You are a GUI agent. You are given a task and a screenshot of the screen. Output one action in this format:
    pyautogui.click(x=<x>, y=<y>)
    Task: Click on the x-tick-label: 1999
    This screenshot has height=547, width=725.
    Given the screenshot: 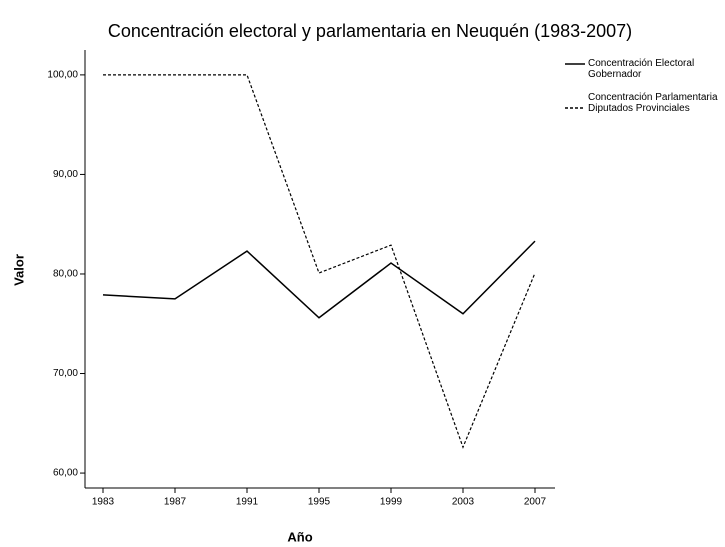 What is the action you would take?
    pyautogui.click(x=391, y=502)
    